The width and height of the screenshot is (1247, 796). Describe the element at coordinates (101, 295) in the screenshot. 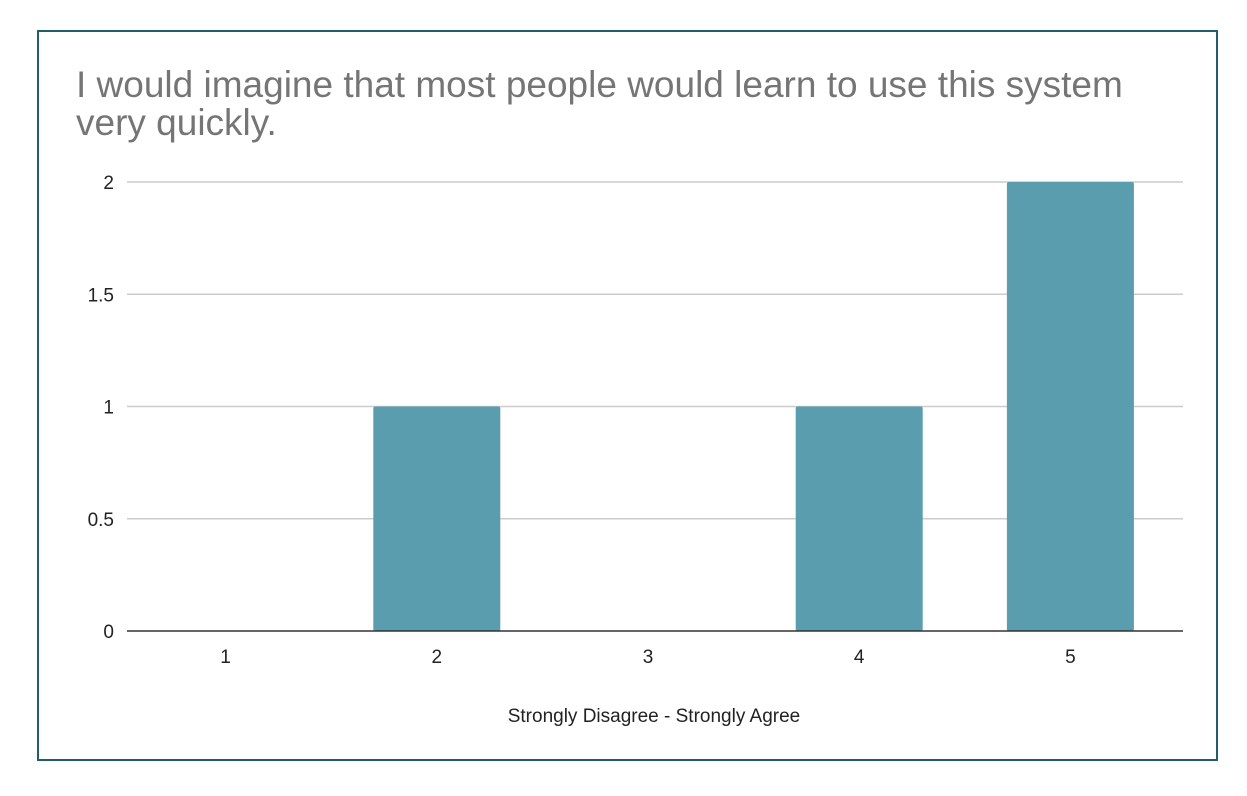

I see `y-tick-label: 1.5` at that location.